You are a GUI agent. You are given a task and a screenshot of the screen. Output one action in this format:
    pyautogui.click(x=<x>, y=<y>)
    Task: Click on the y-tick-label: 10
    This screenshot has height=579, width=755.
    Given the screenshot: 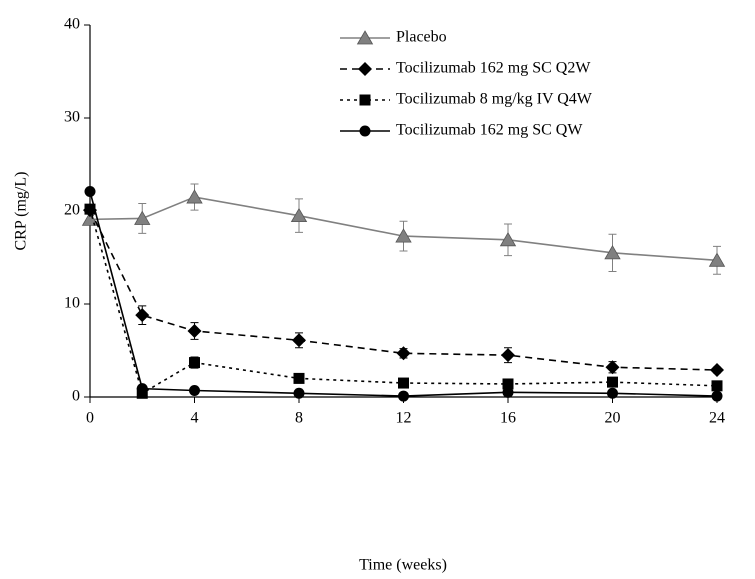 What is the action you would take?
    pyautogui.click(x=72, y=303)
    